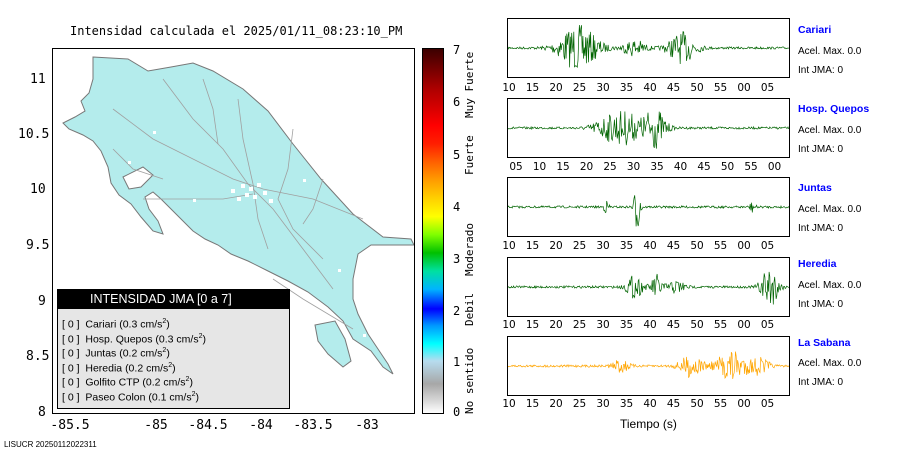 This screenshot has width=910, height=460. Describe the element at coordinates (367, 425) in the screenshot. I see `x-tick: -83` at that location.